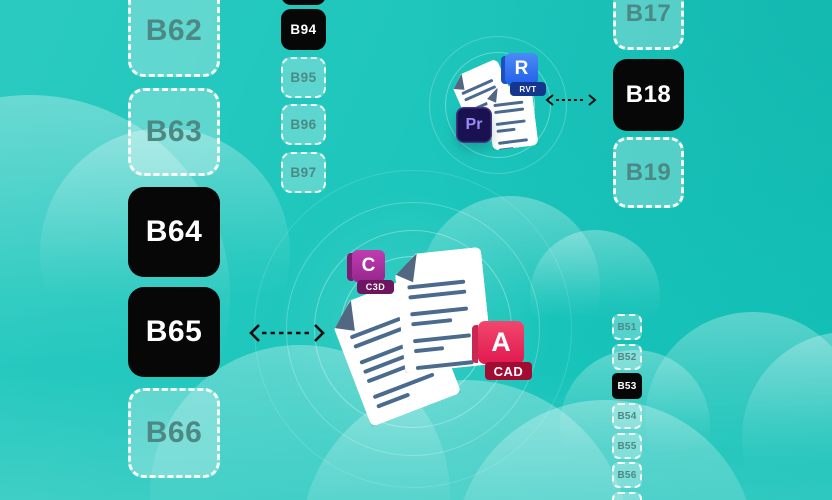  I want to click on autocad-letter: A, so click(501, 342).